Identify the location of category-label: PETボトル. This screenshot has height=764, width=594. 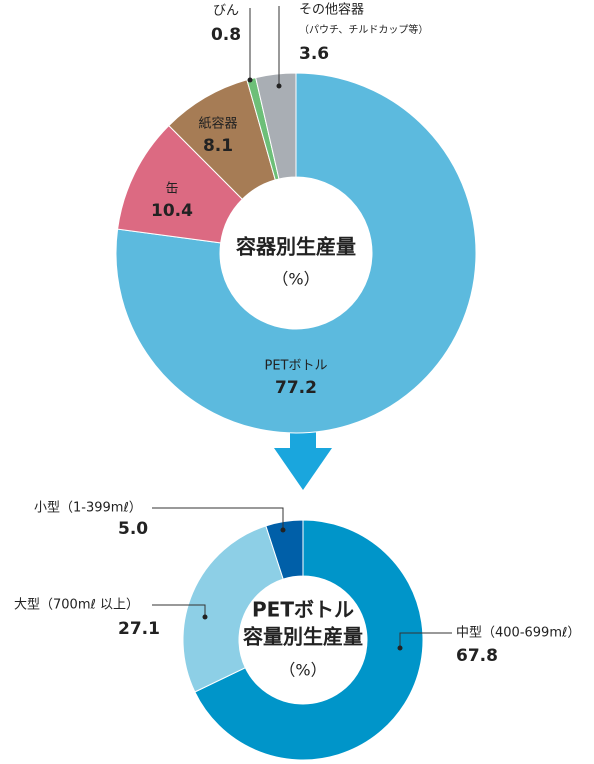
(296, 366).